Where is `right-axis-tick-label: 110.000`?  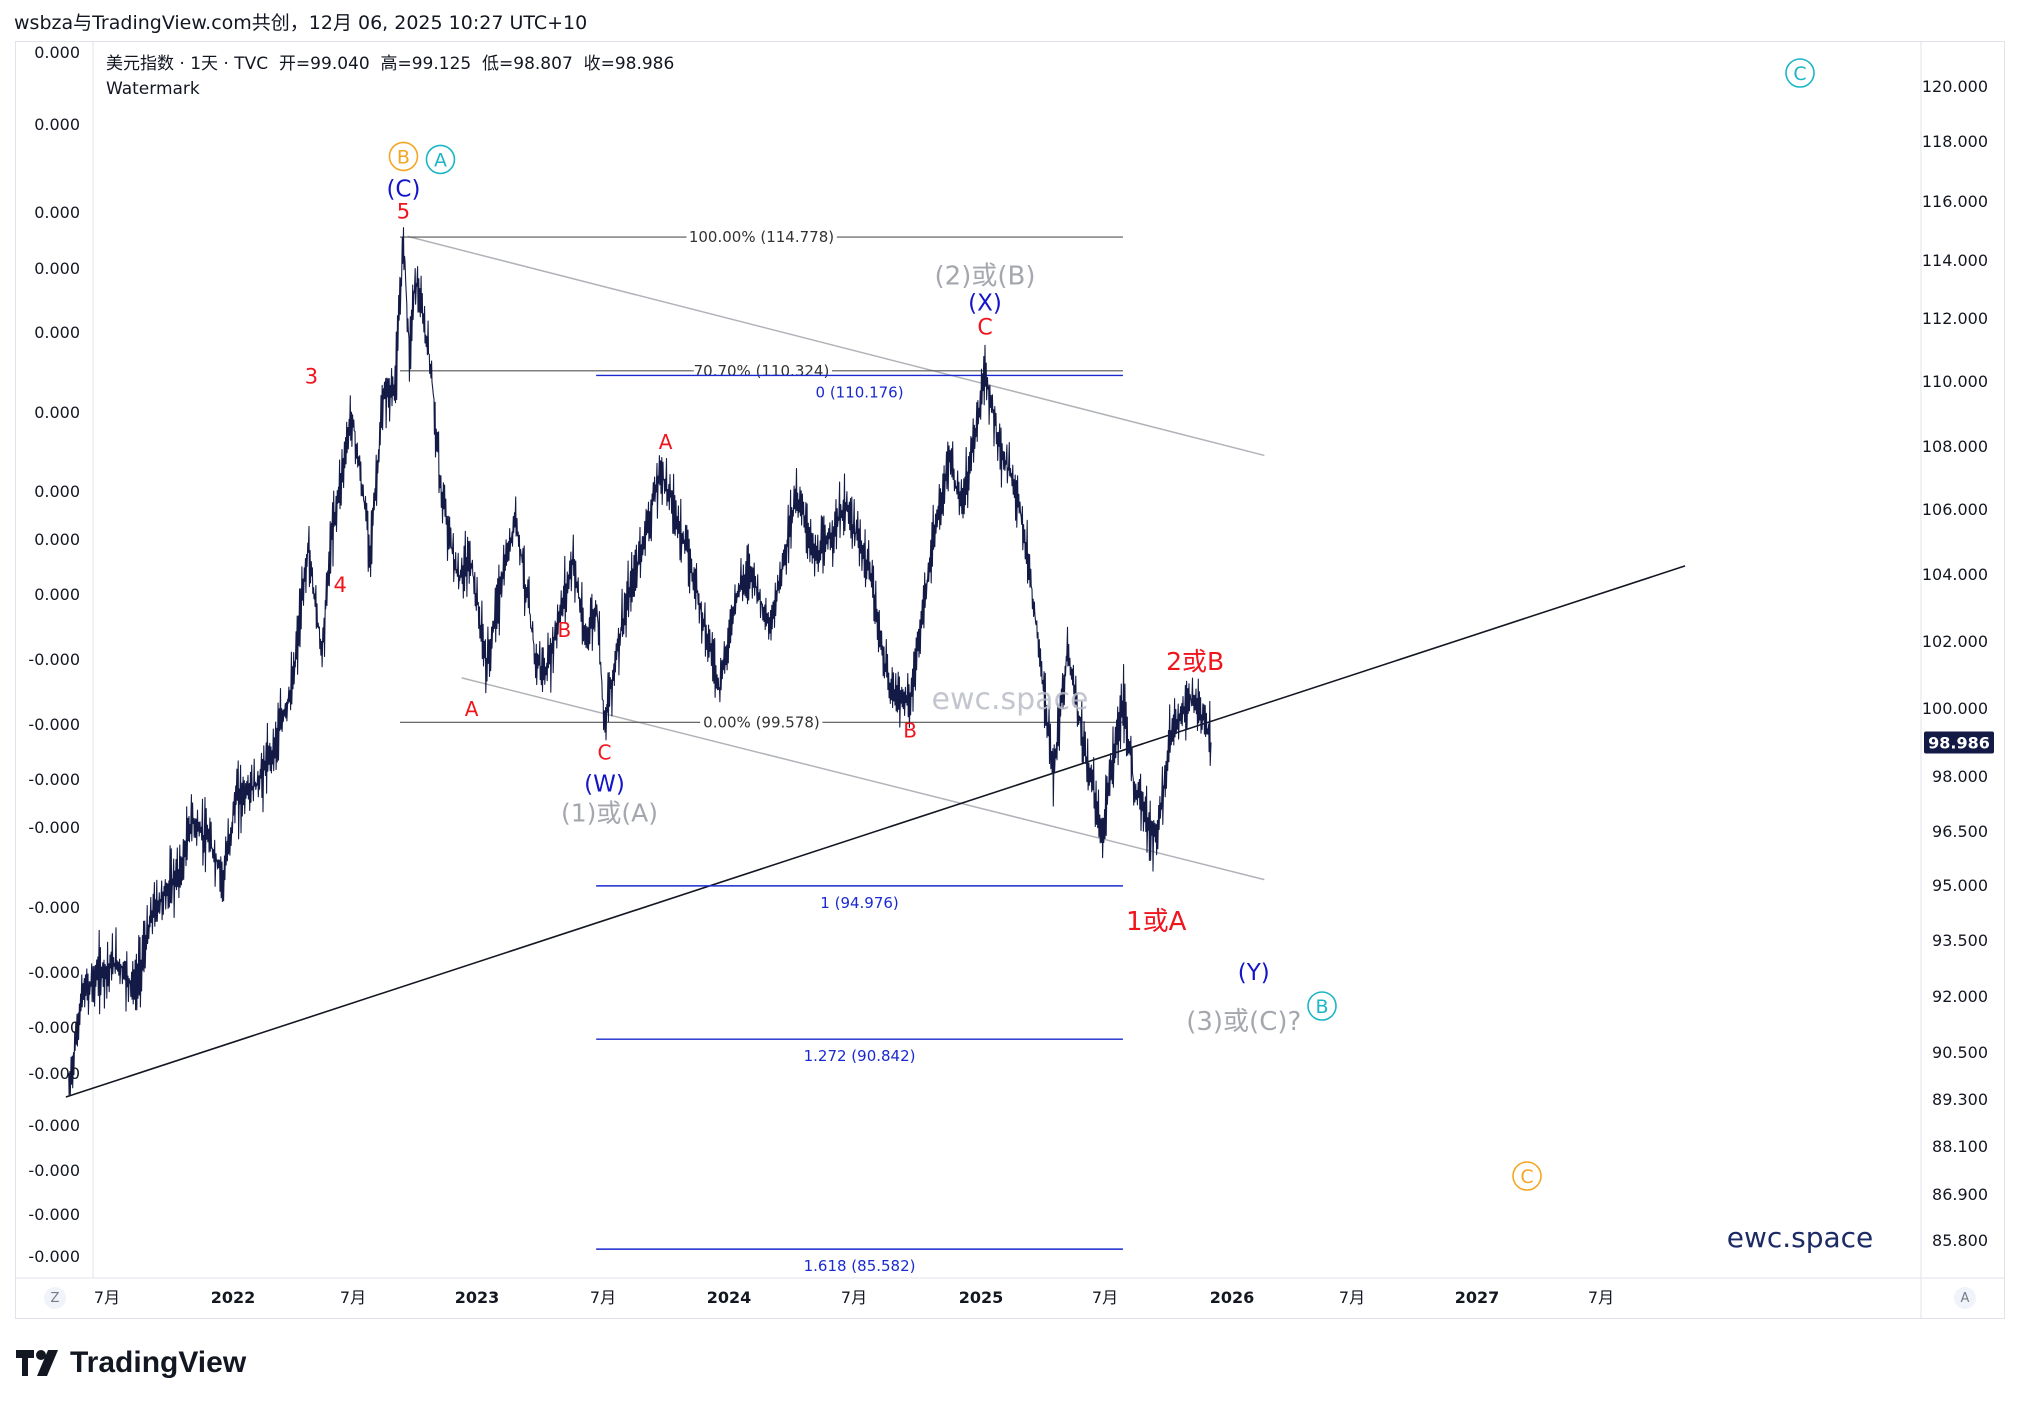 right-axis-tick-label: 110.000 is located at coordinates (1955, 381).